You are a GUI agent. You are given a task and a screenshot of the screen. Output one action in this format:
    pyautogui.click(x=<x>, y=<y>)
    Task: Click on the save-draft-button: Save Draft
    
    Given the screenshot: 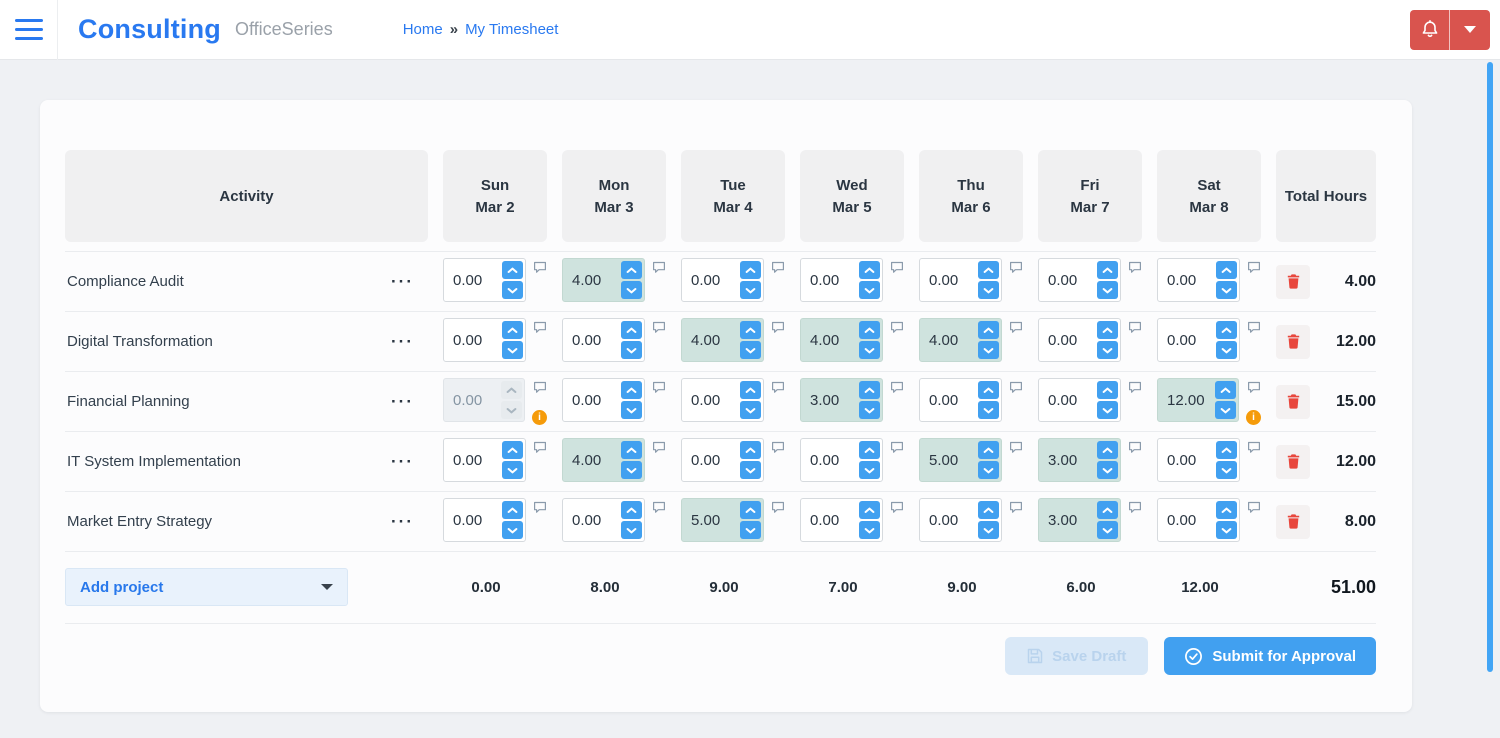 What is the action you would take?
    pyautogui.click(x=1077, y=656)
    